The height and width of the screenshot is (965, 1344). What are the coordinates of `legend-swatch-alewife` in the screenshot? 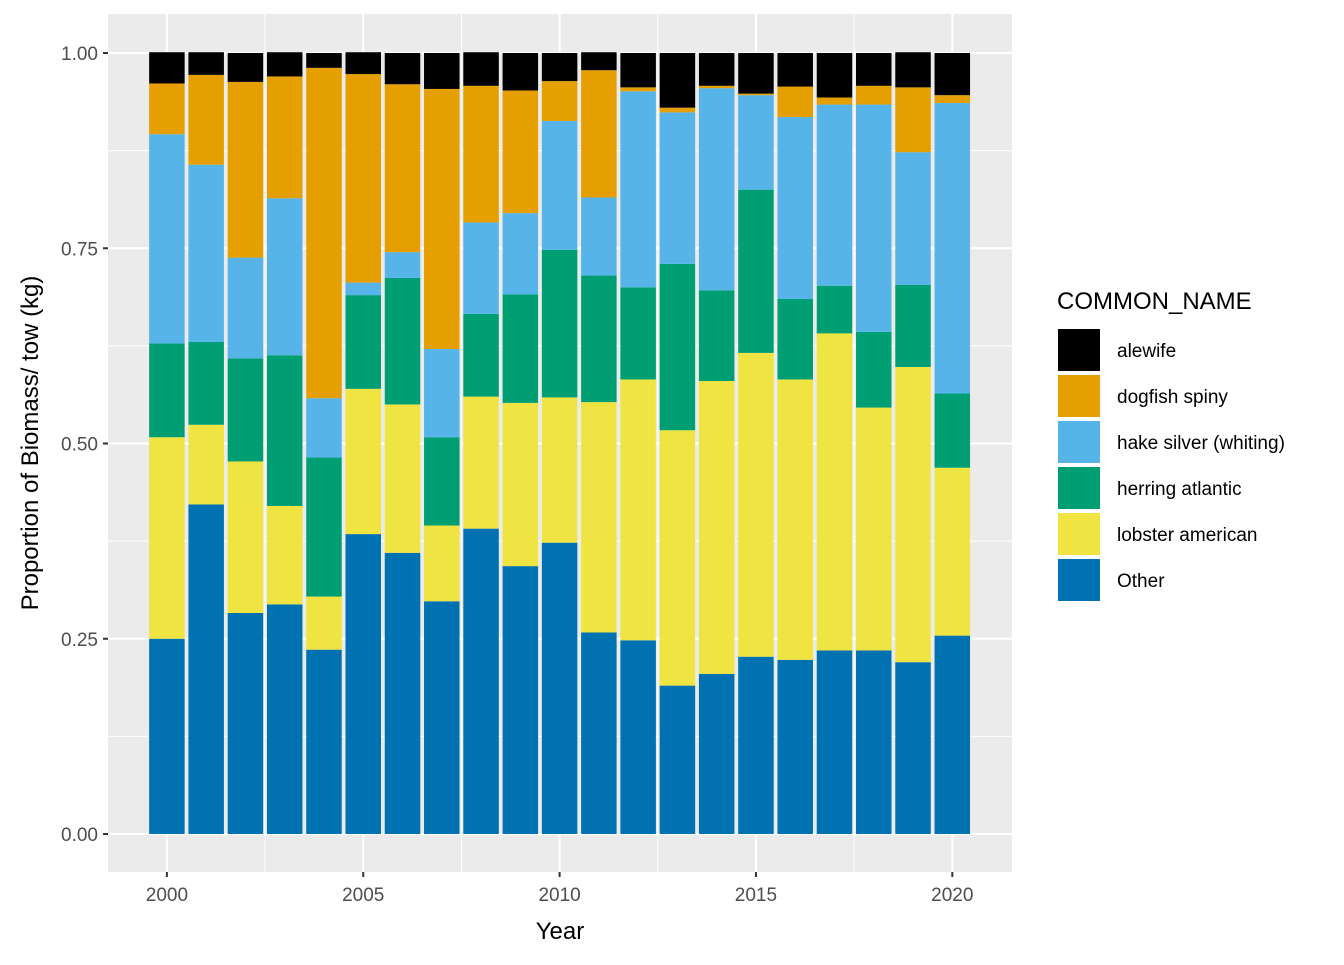 It's located at (1079, 350).